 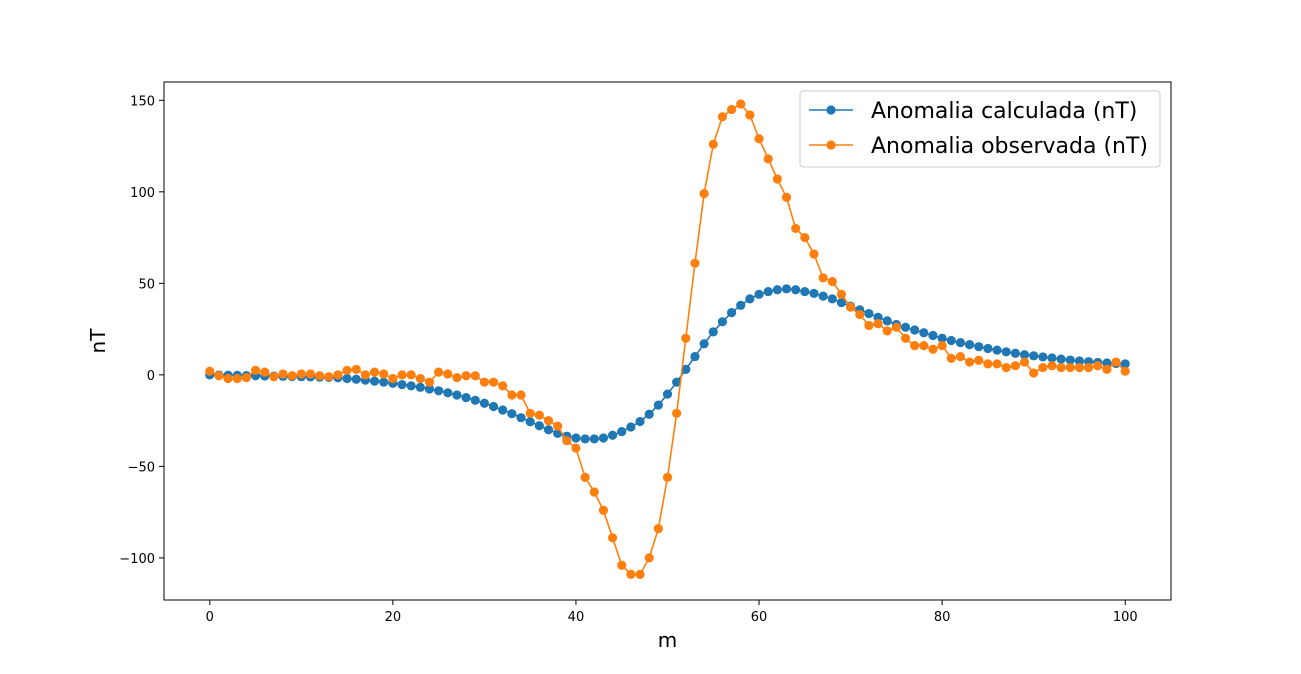 I want to click on x-tick-label: 0, so click(x=210, y=617).